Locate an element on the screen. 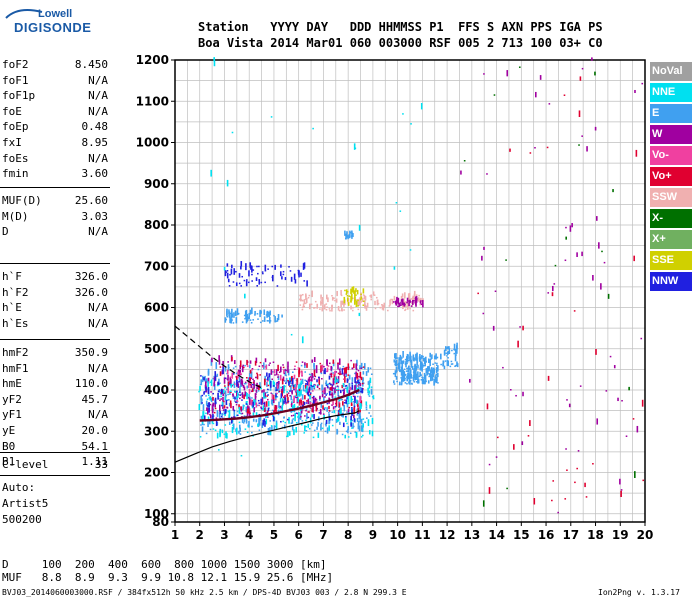 The image size is (700, 600). param-name: C-level is located at coordinates (25, 464).